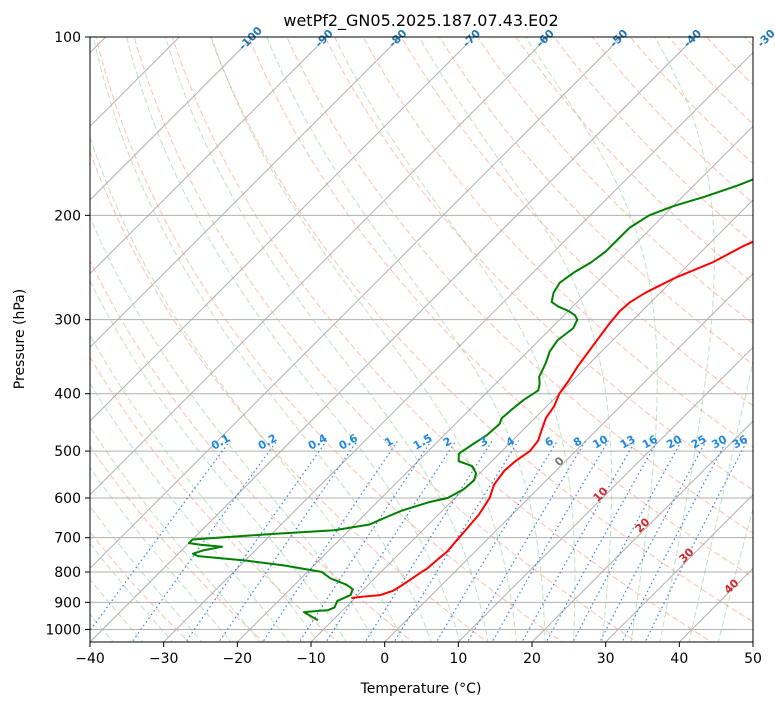 This screenshot has height=708, width=775. Describe the element at coordinates (311, 659) in the screenshot. I see `x-tick-label: −10` at that location.